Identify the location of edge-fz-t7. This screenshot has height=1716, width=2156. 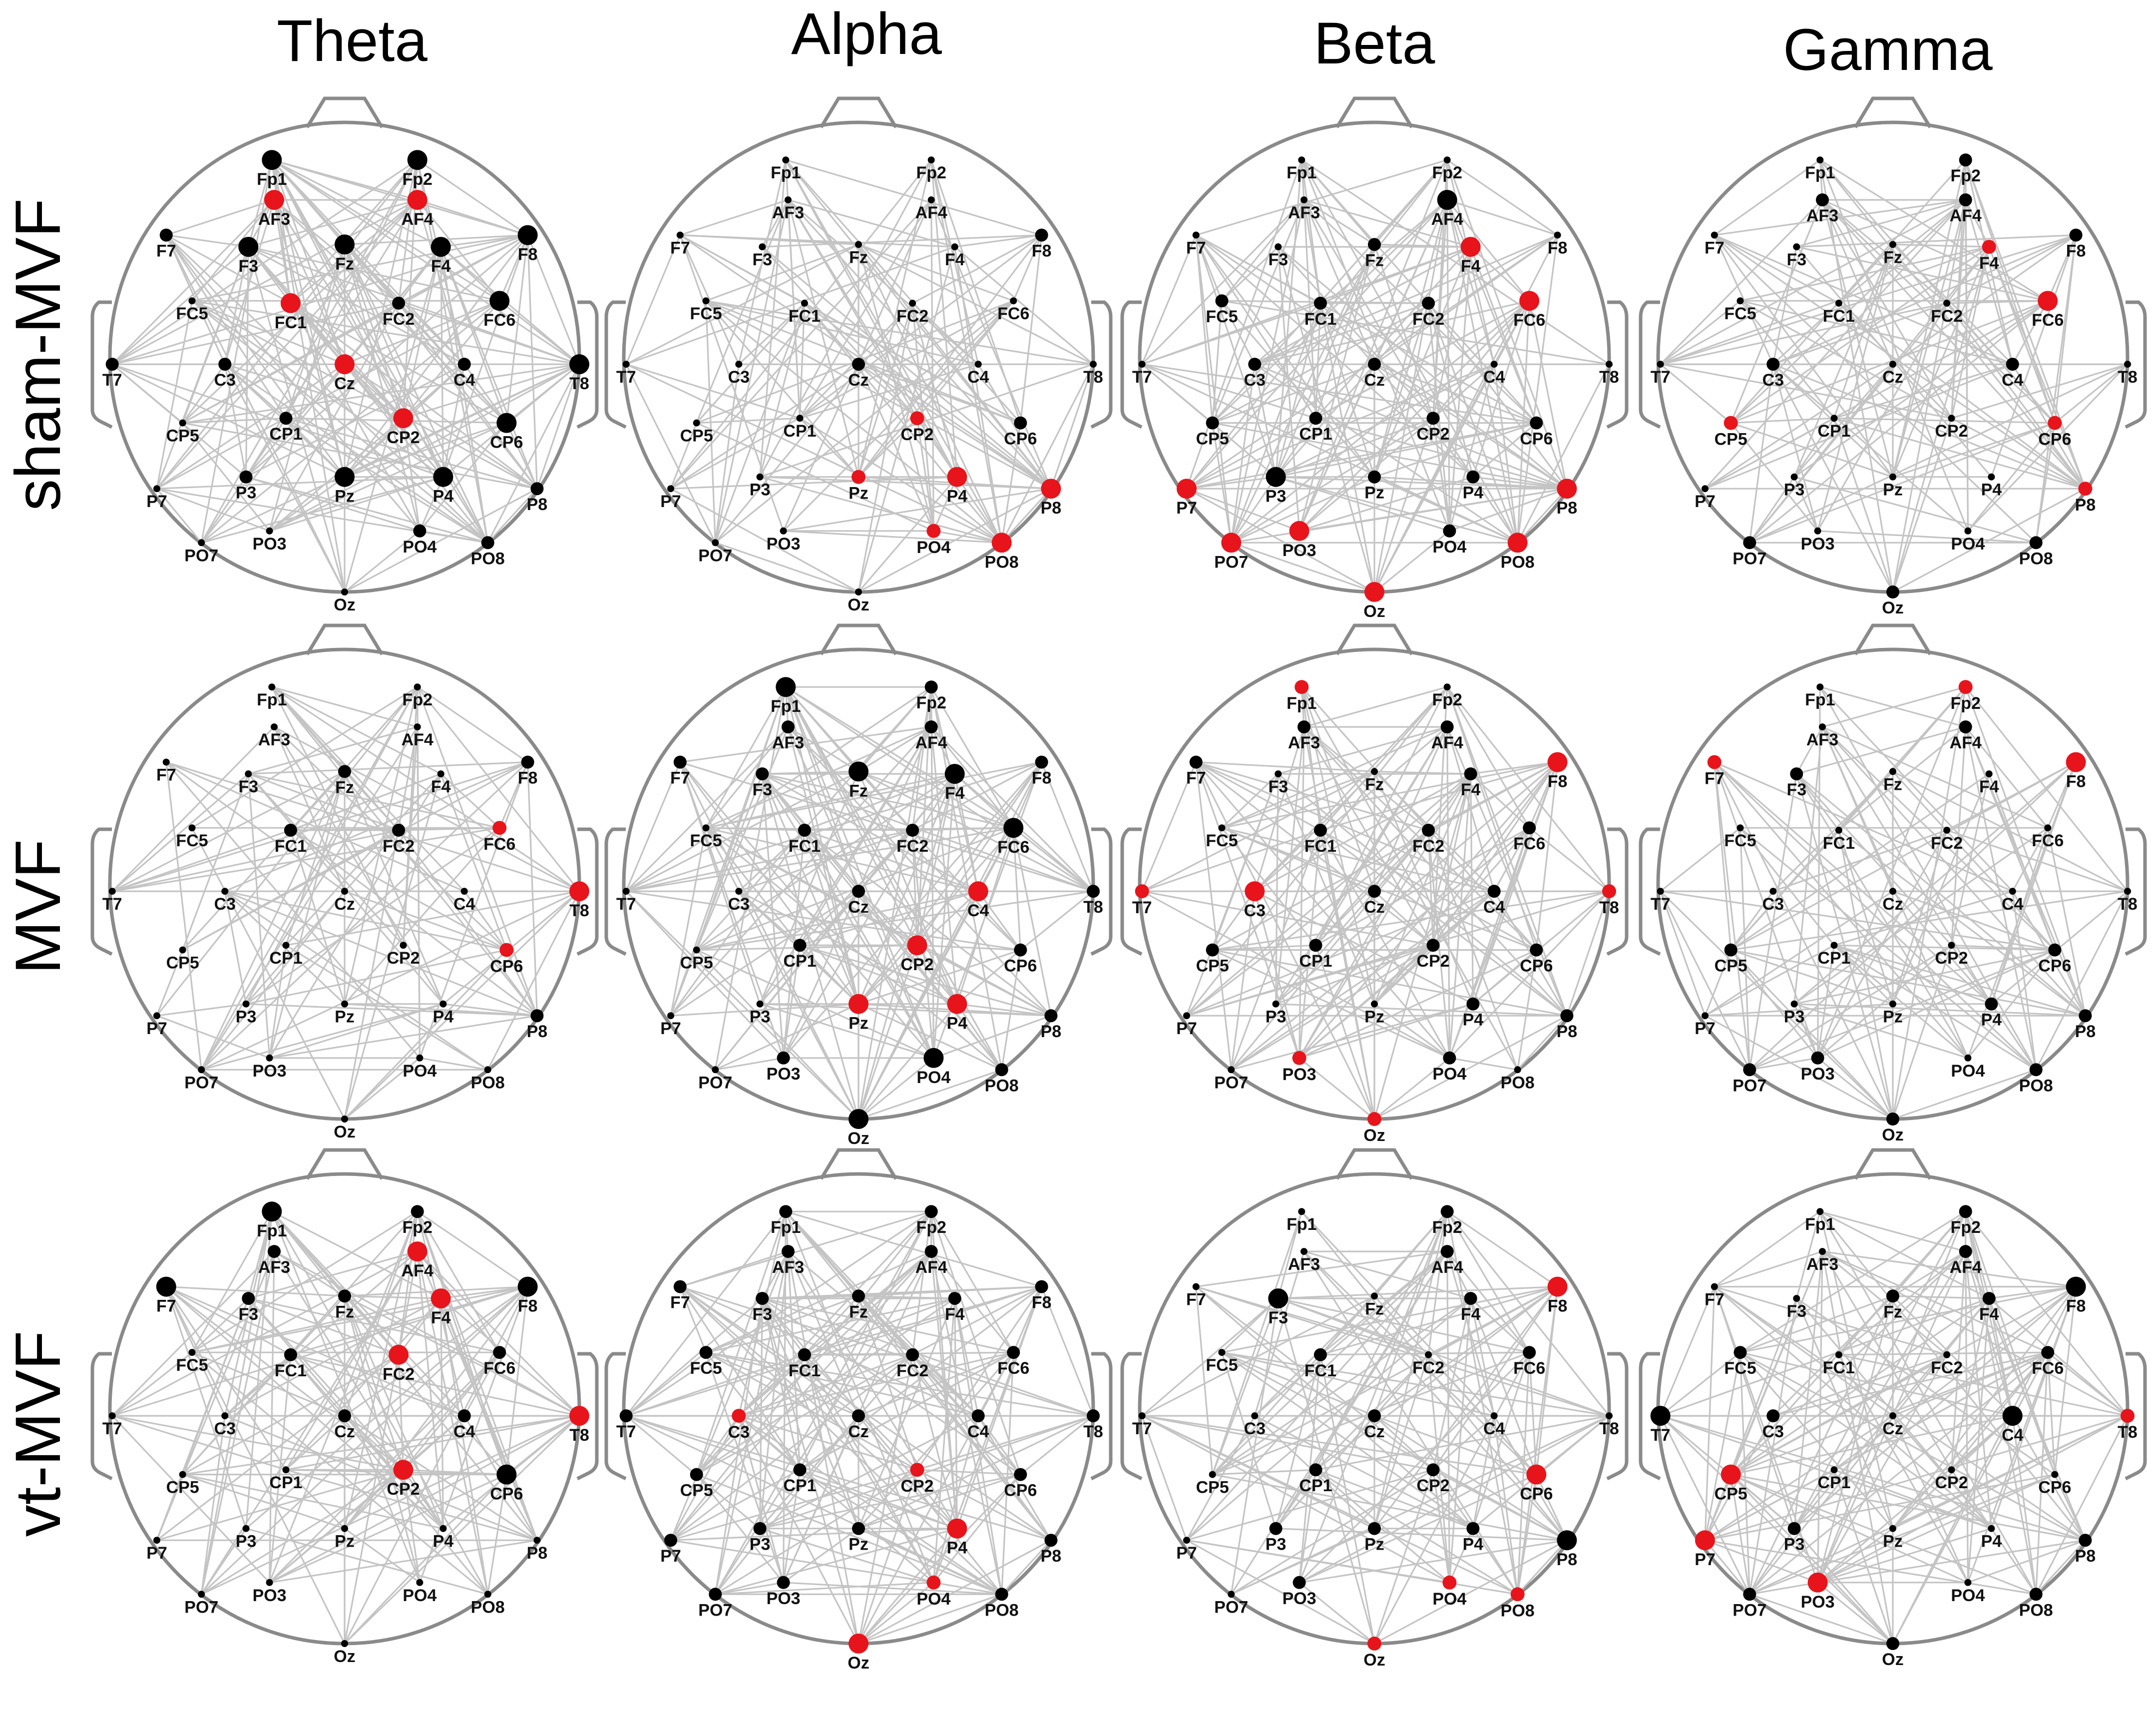
(742, 831).